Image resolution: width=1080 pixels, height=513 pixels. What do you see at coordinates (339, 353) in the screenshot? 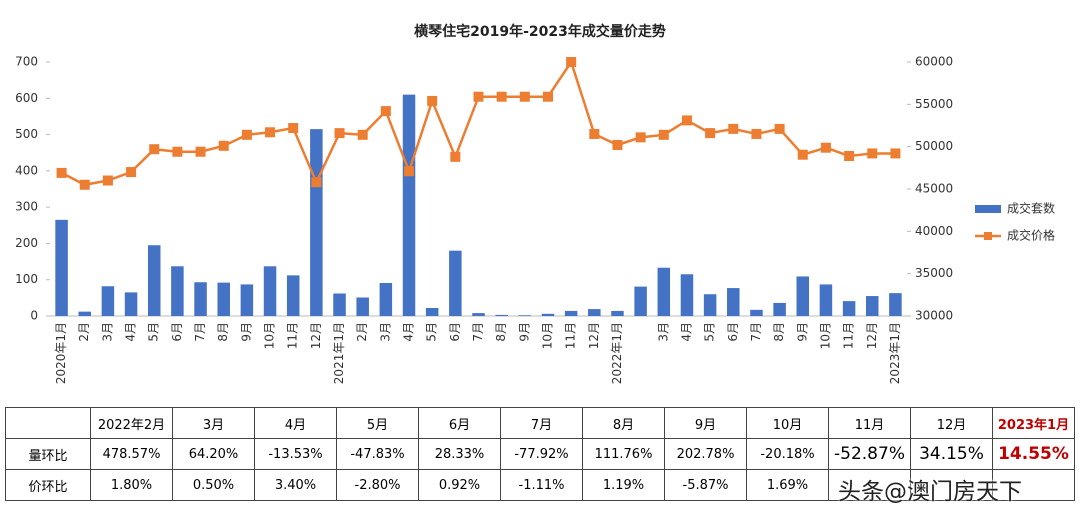
I see `x-tick-label: 2021年1月` at bounding box center [339, 353].